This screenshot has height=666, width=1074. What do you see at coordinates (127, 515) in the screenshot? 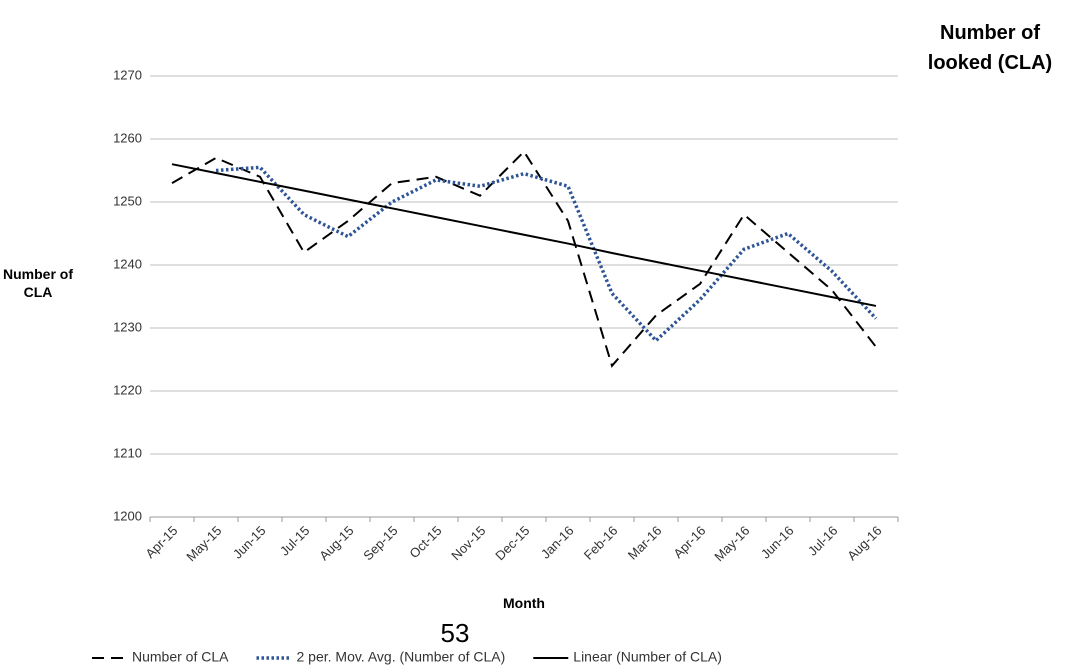
I see `y-tick-label: 1200` at bounding box center [127, 515].